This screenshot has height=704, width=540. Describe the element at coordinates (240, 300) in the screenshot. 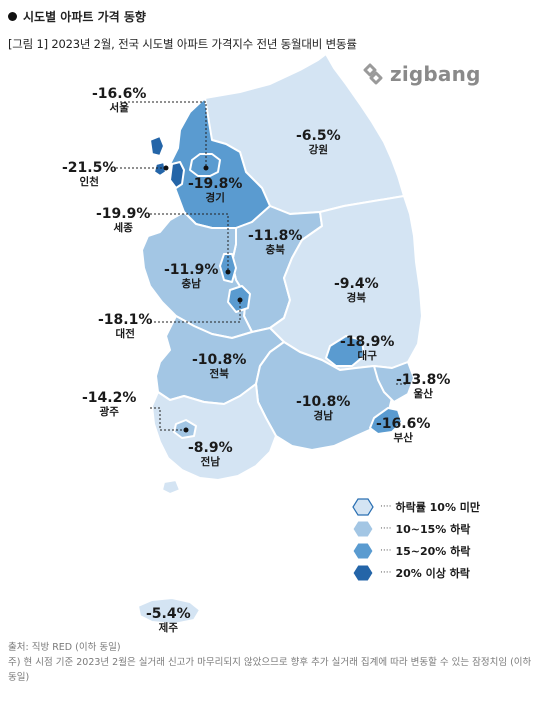

I see `marker-daejeon` at that location.